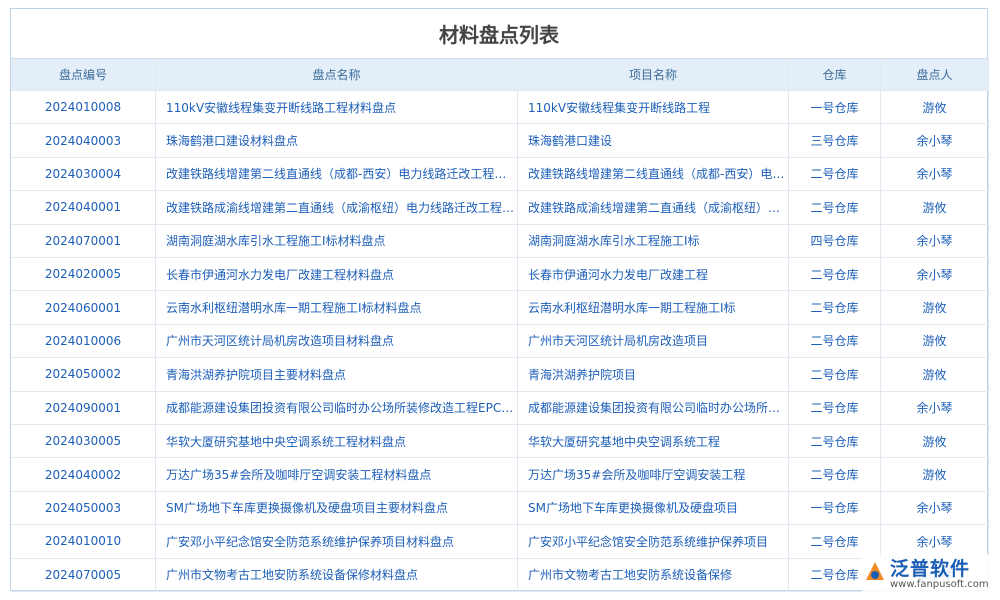  What do you see at coordinates (653, 108) in the screenshot?
I see `table-cell: 110kV安徽线程集变开断线路工程` at bounding box center [653, 108].